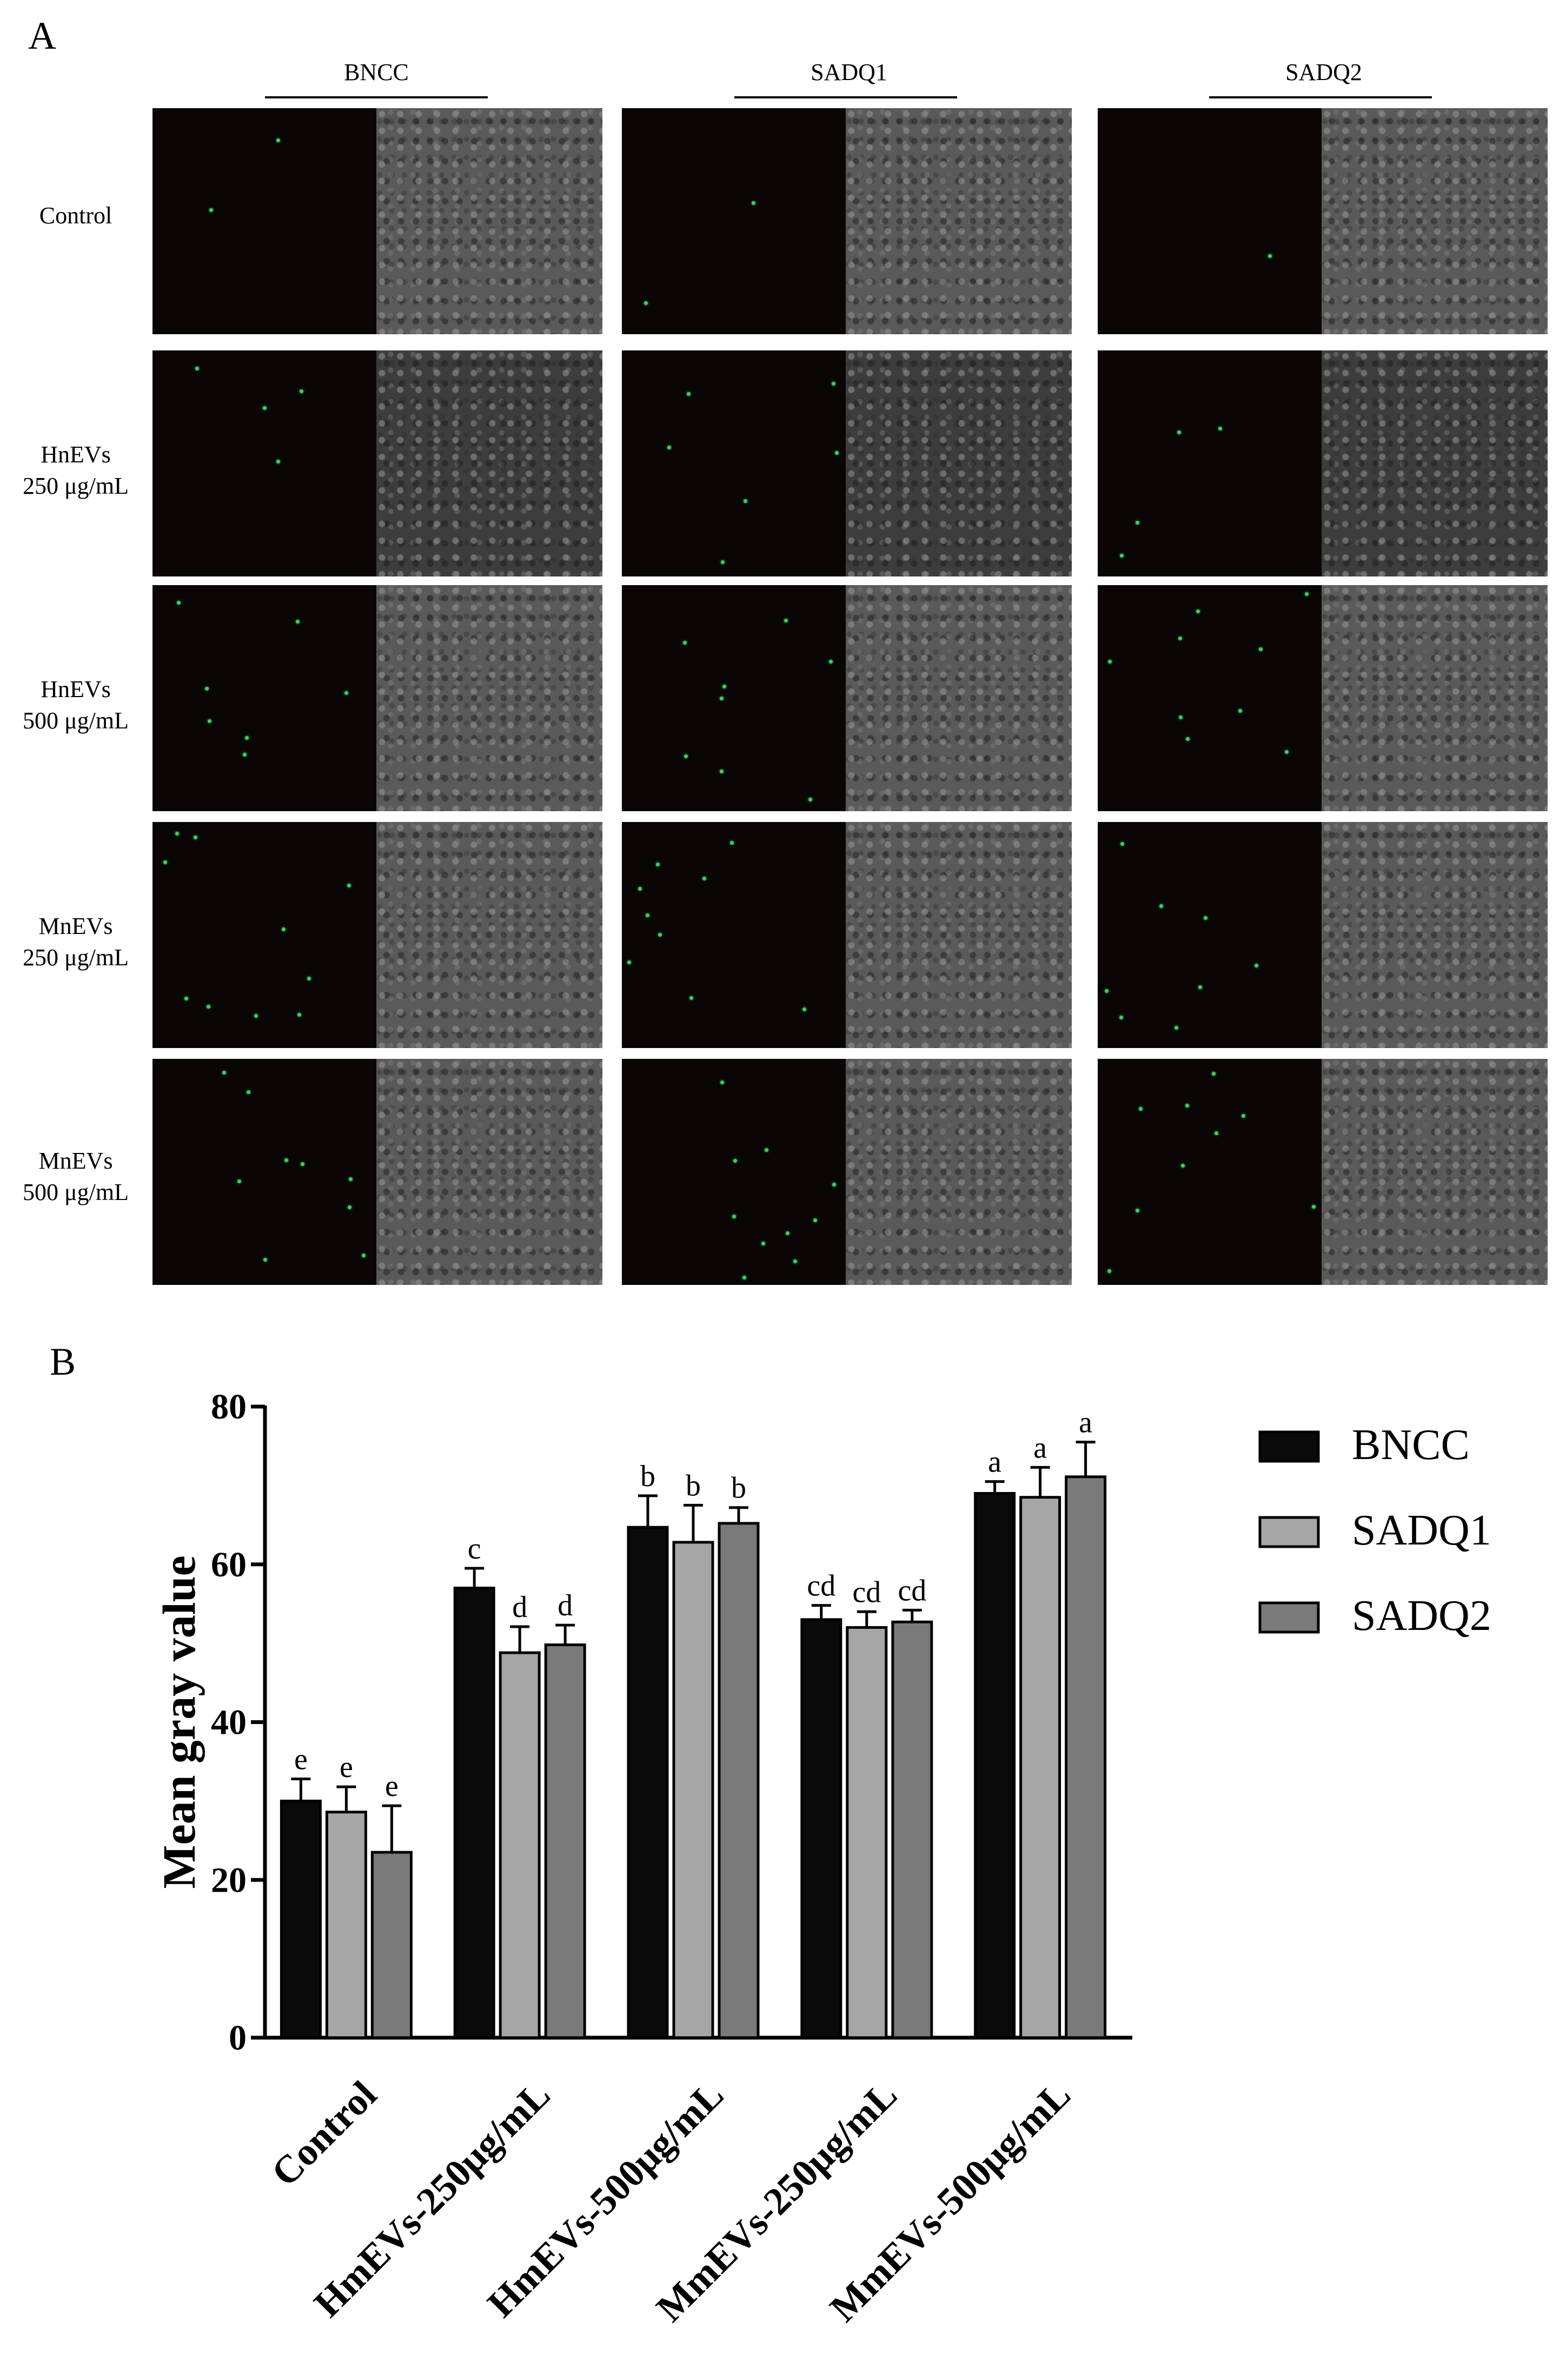 The image size is (1566, 2380). Describe the element at coordinates (75, 470) in the screenshot. I see `row-label-hnevs-250: HnEVs 250 μg/mL` at that location.